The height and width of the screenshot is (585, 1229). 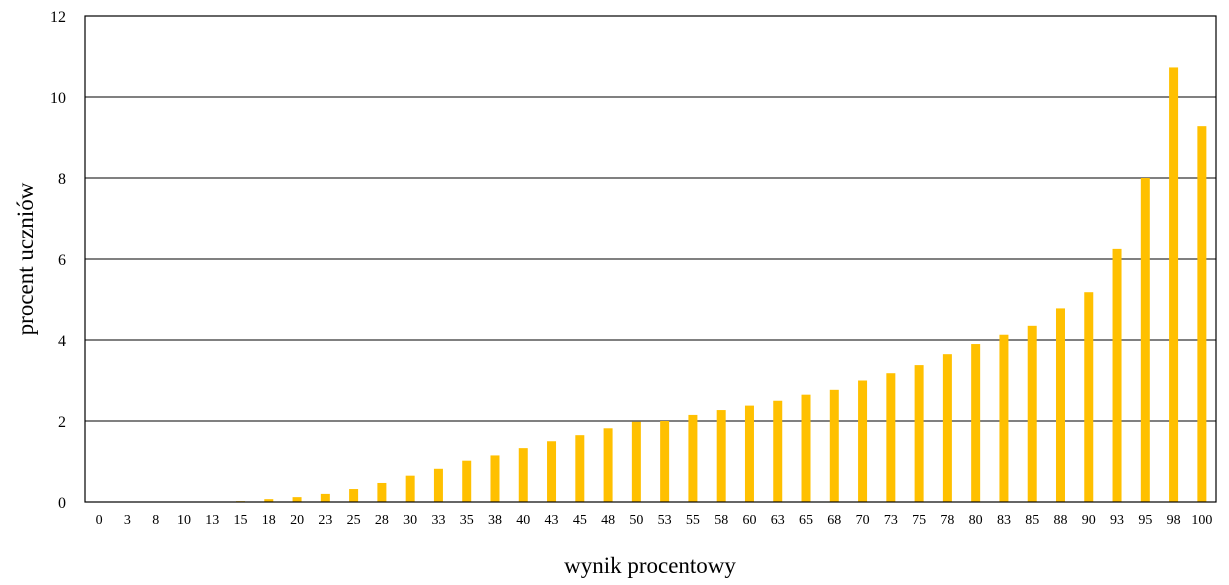 I want to click on y-tick-label: 10, so click(x=58, y=98).